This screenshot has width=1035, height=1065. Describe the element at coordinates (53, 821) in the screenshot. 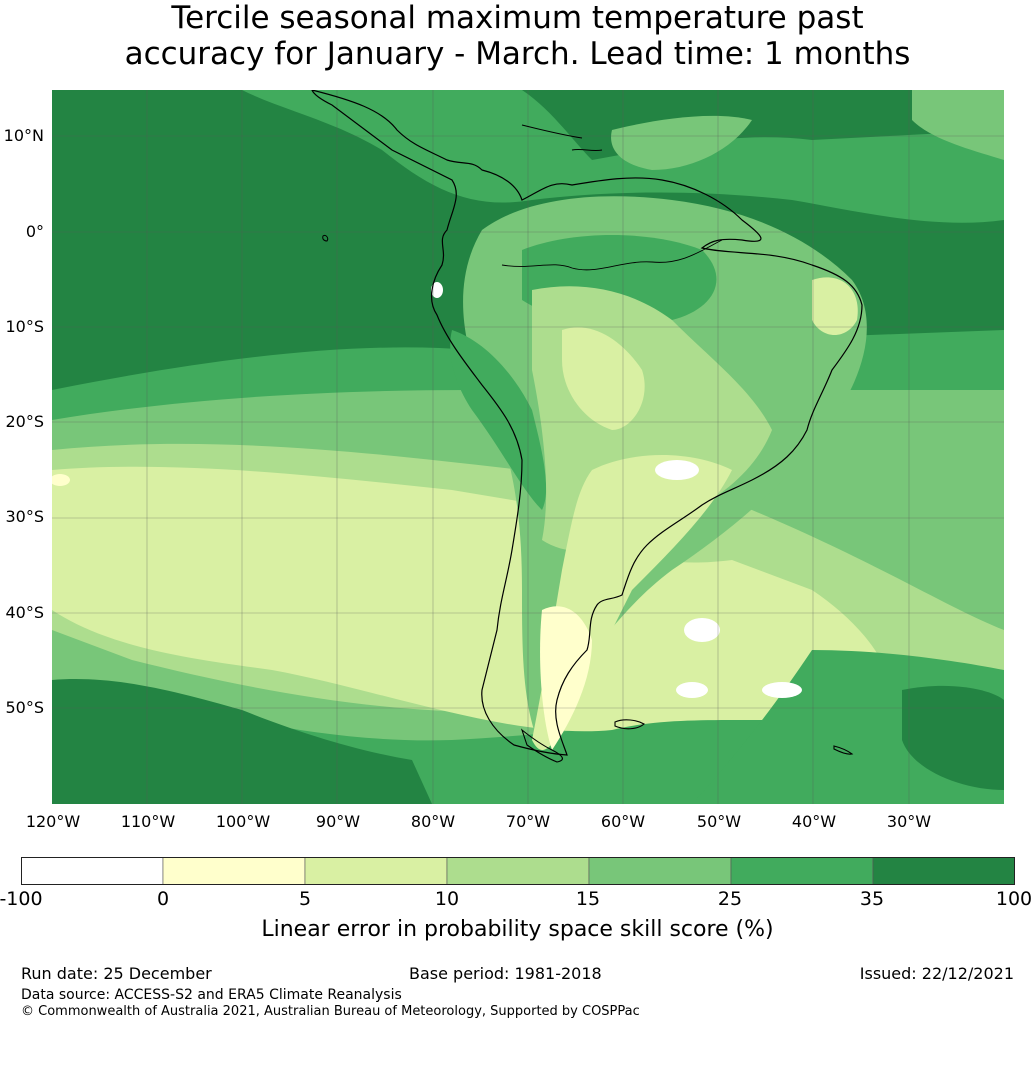

I see `lon-label: 120°W` at that location.